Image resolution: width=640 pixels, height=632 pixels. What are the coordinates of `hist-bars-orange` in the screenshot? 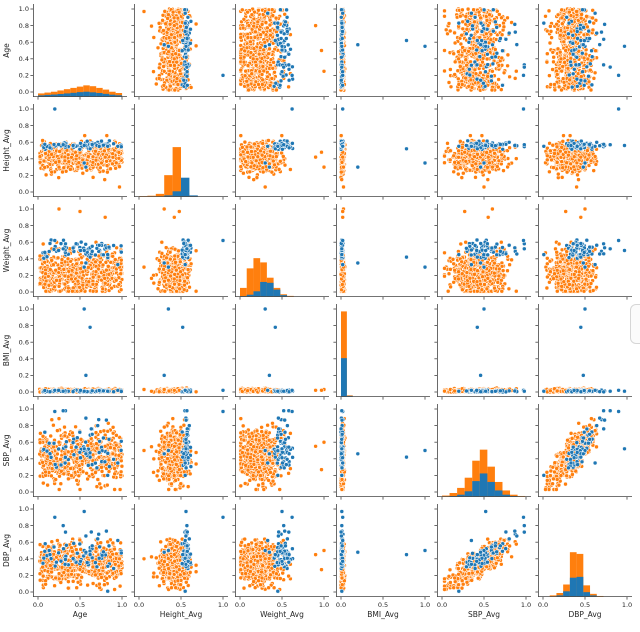 It's located at (80, 91).